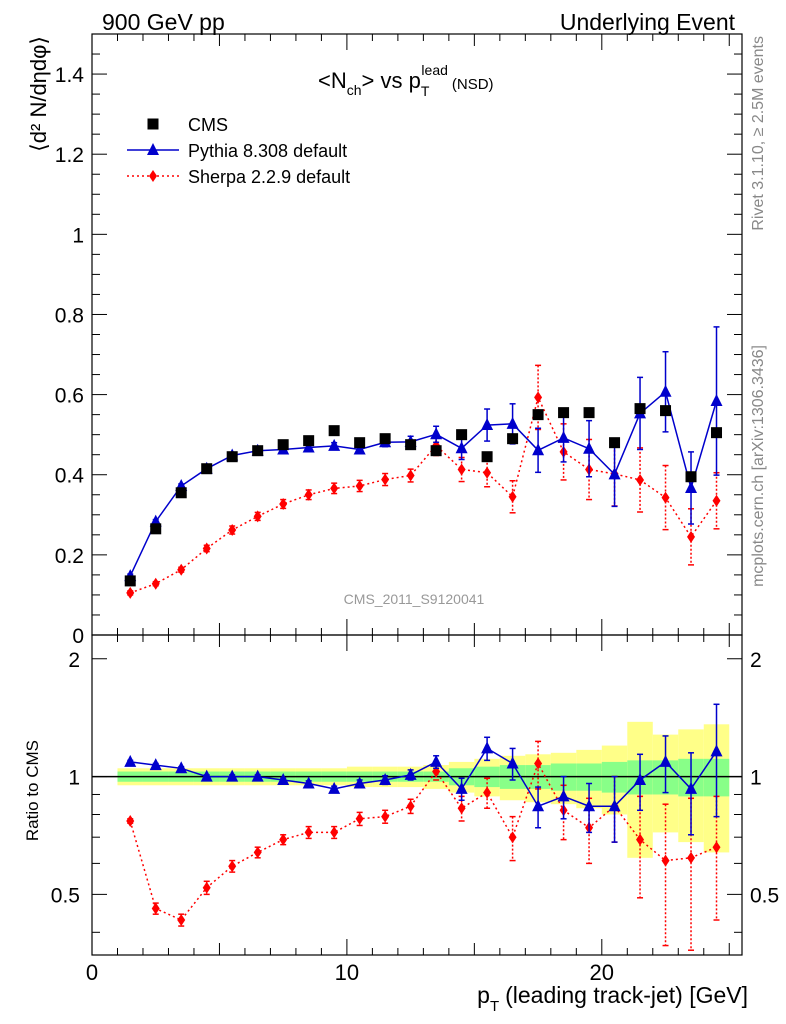 The image size is (786, 1024). Describe the element at coordinates (414, 599) in the screenshot. I see `analysis-label: CMS_2011_S9120041` at that location.